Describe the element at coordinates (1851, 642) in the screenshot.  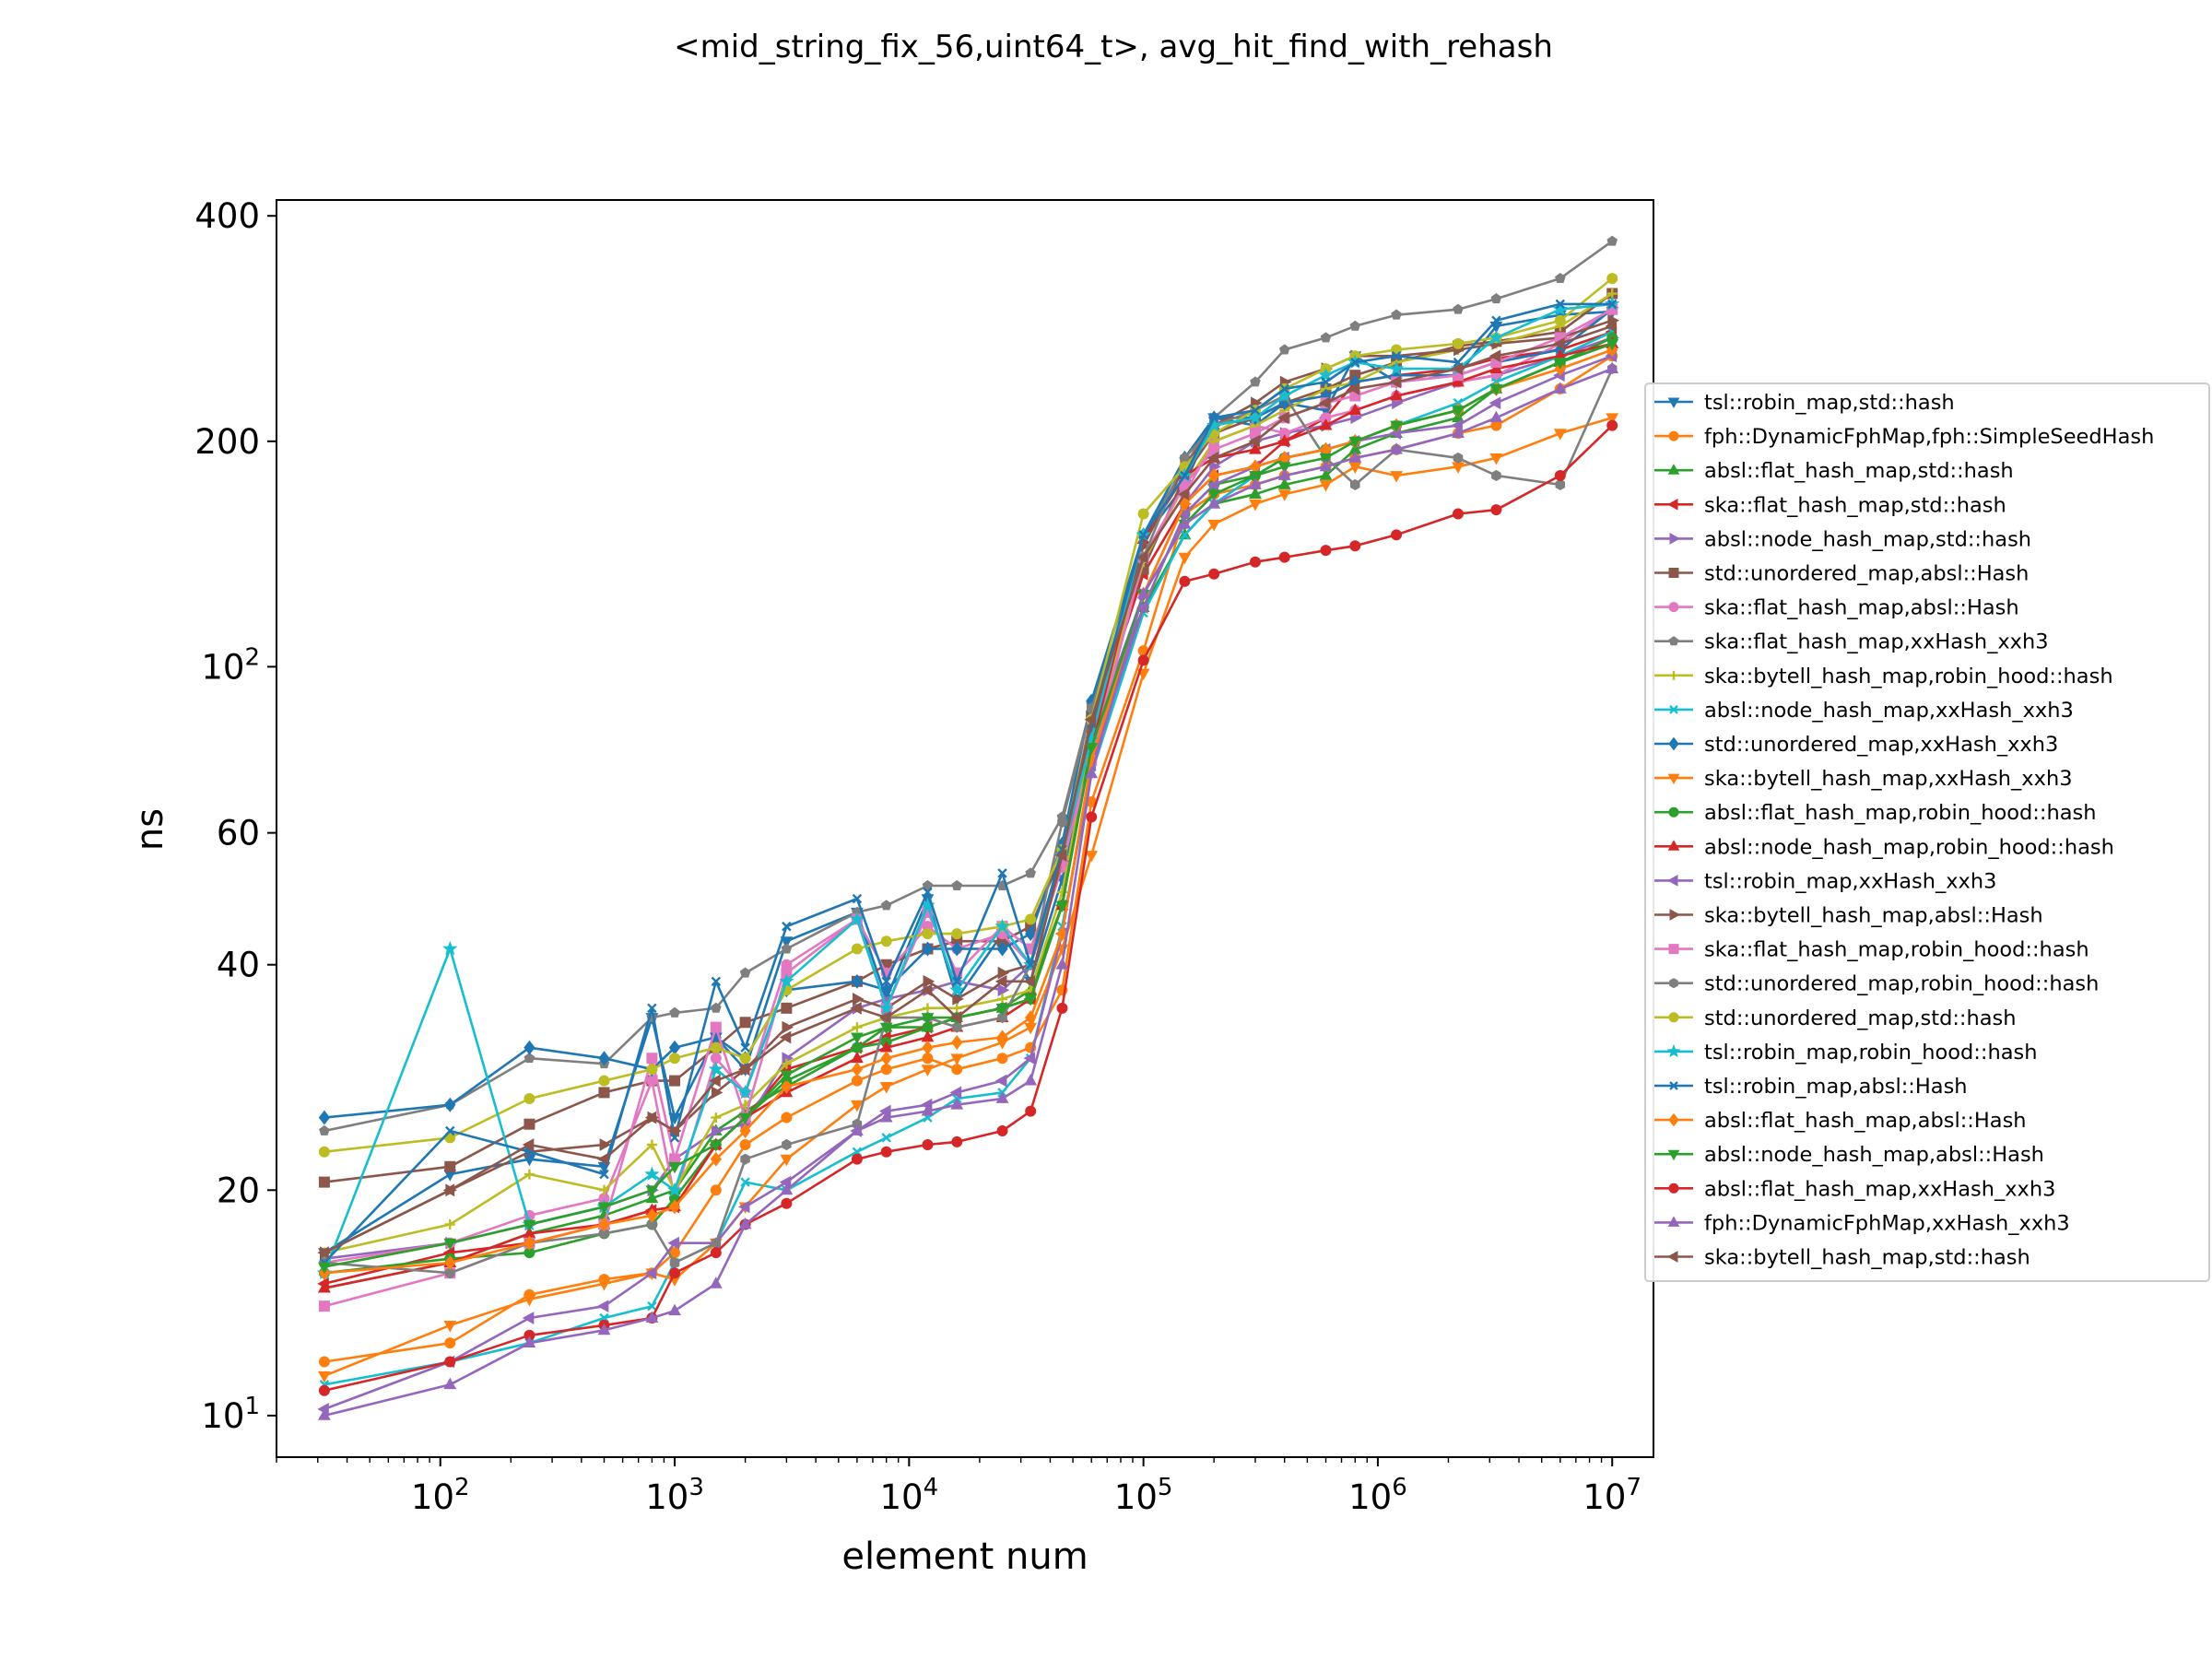
I see `legend-item: ska::flat_hash_map,xxHash_xxh3` at that location.